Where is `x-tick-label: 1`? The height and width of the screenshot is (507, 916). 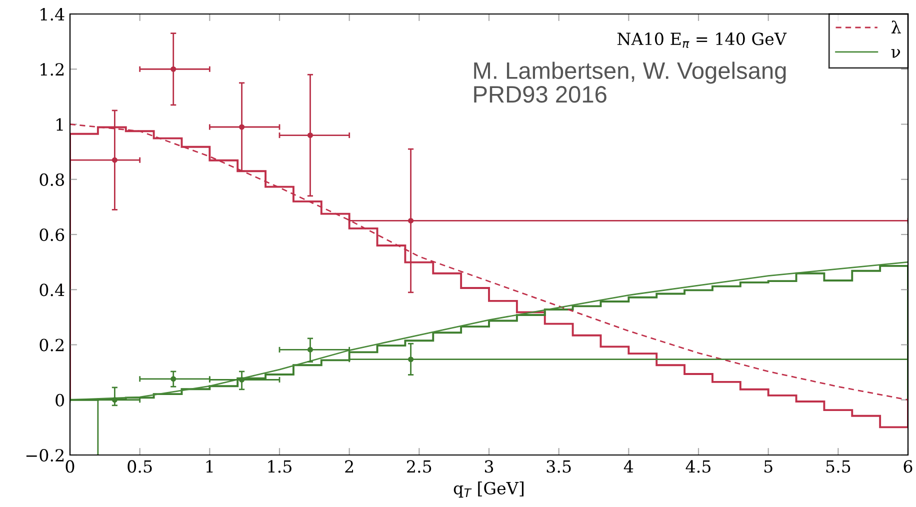
x-tick-label: 1 is located at coordinates (209, 466).